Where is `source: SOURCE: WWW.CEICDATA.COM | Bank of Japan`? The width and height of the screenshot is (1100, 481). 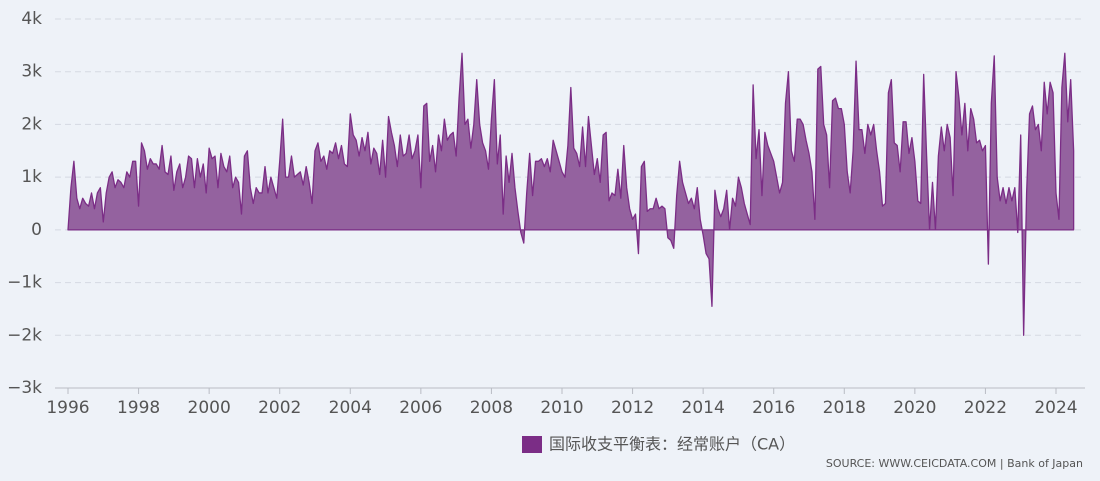 source: SOURCE: WWW.CEICDATA.COM | Bank of Japan is located at coordinates (954, 463).